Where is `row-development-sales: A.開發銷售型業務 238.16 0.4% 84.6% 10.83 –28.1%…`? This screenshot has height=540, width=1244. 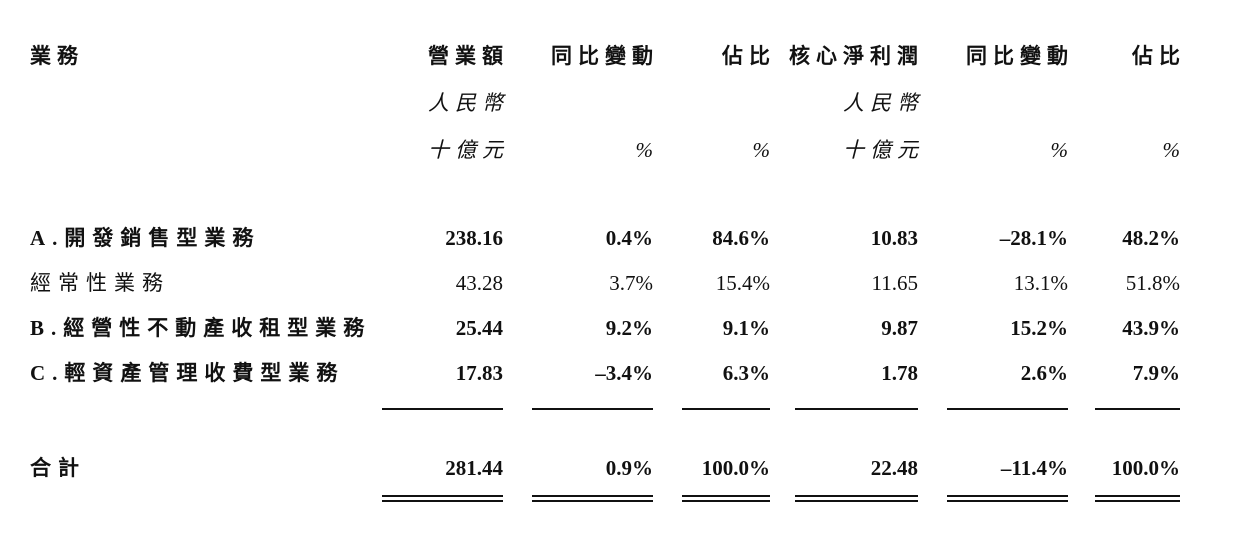
row-development-sales: A.開發銷售型業務 238.16 0.4% 84.6% 10.83 –28.1%… is located at coordinates (605, 238).